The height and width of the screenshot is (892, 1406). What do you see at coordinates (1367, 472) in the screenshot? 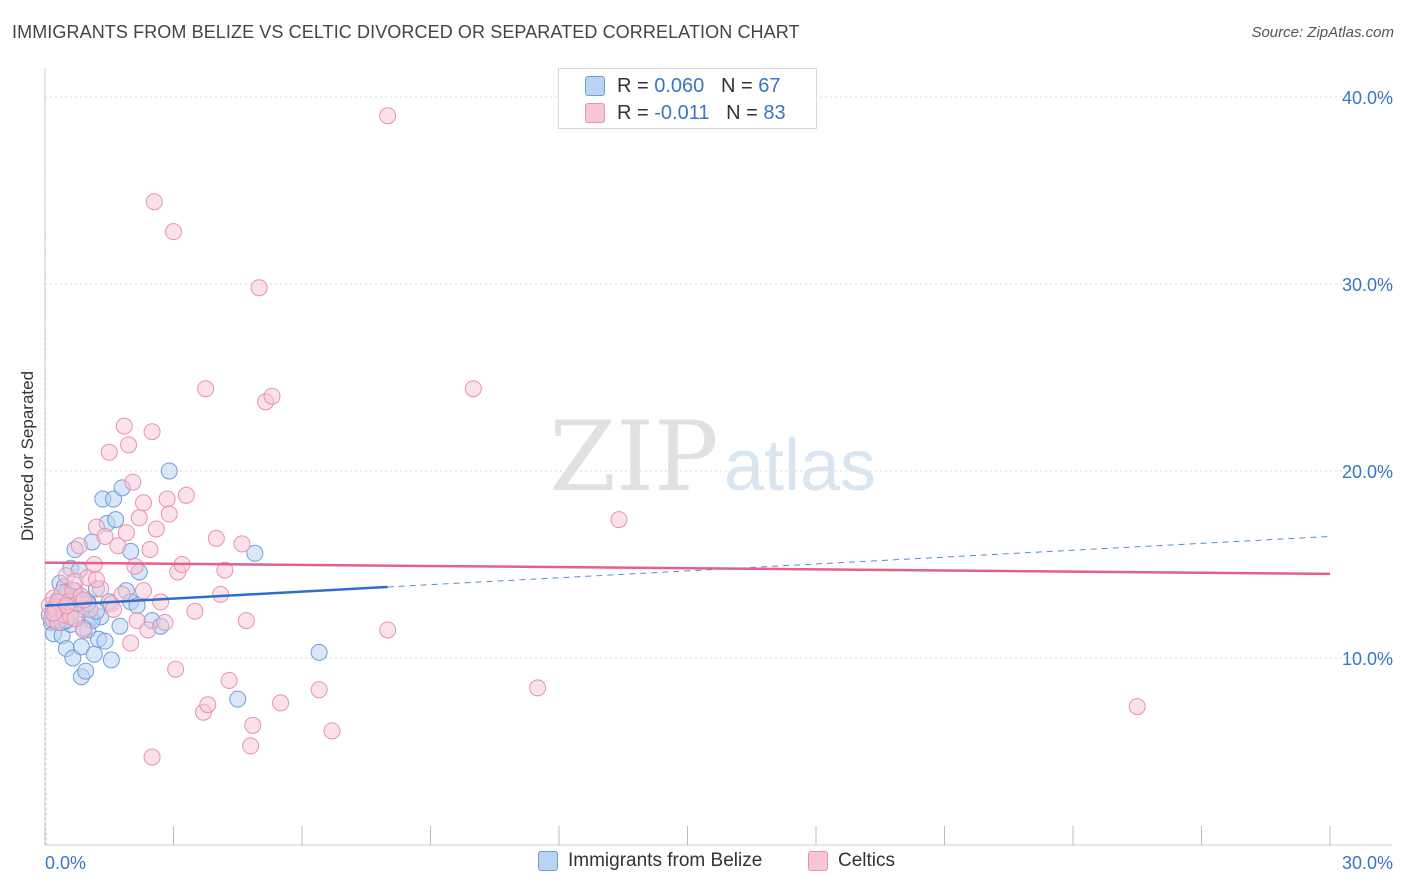
I see `y-tick-label: 20.0%` at bounding box center [1367, 472].